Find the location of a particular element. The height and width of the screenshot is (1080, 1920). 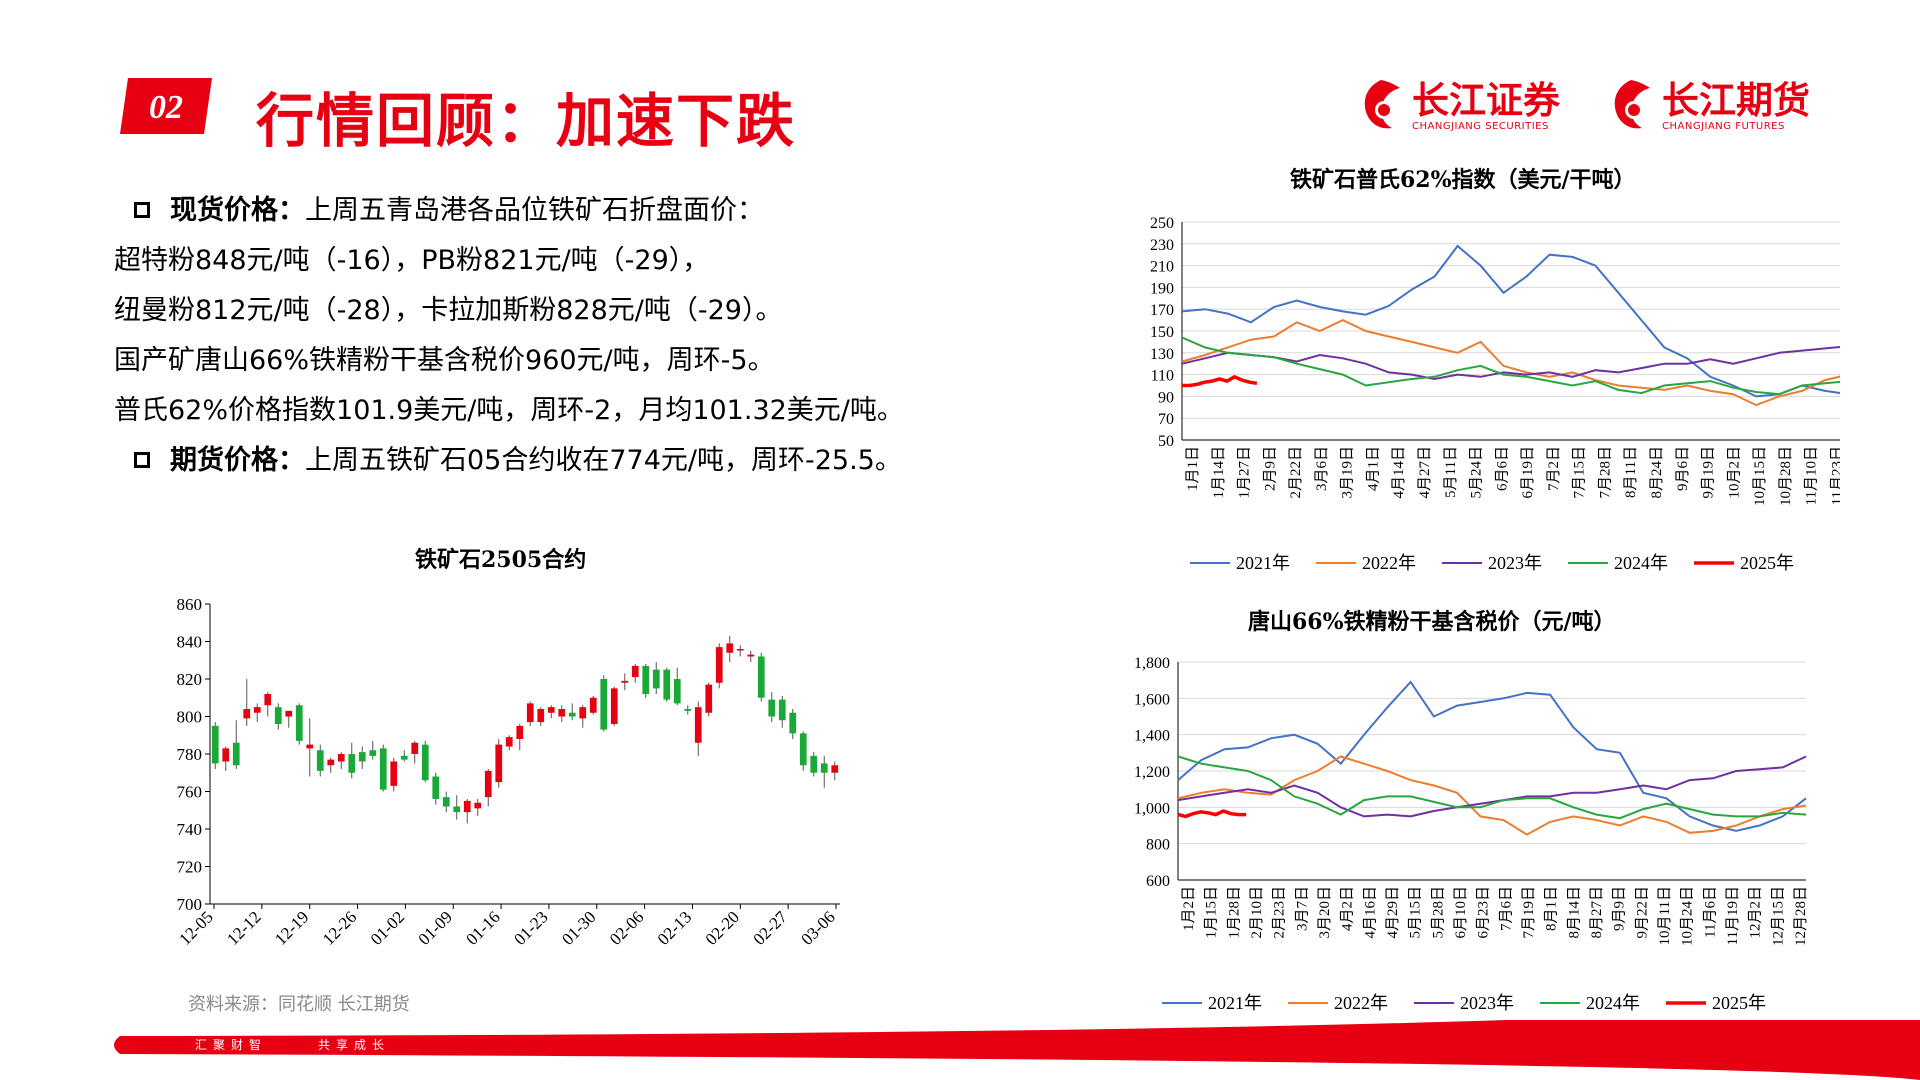

y-tick-label: 760 is located at coordinates (190, 792).